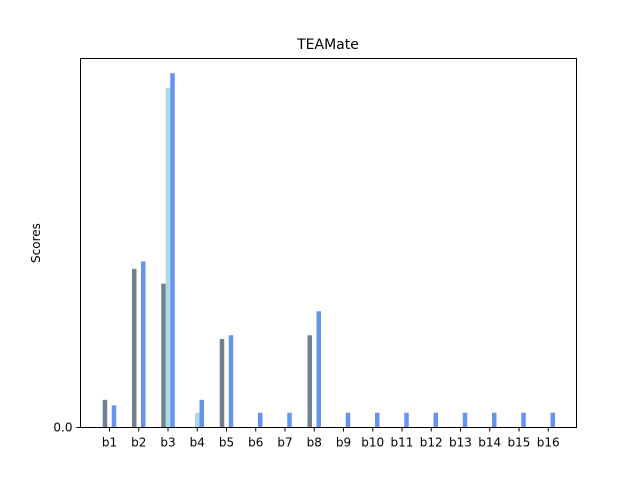  I want to click on bar-series3-b13, so click(465, 420).